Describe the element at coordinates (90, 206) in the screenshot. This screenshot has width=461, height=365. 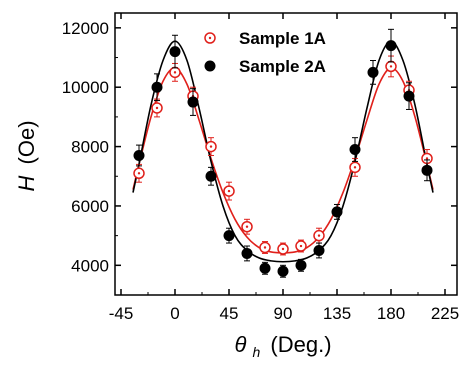
I see `y-tick-label: 6000` at that location.